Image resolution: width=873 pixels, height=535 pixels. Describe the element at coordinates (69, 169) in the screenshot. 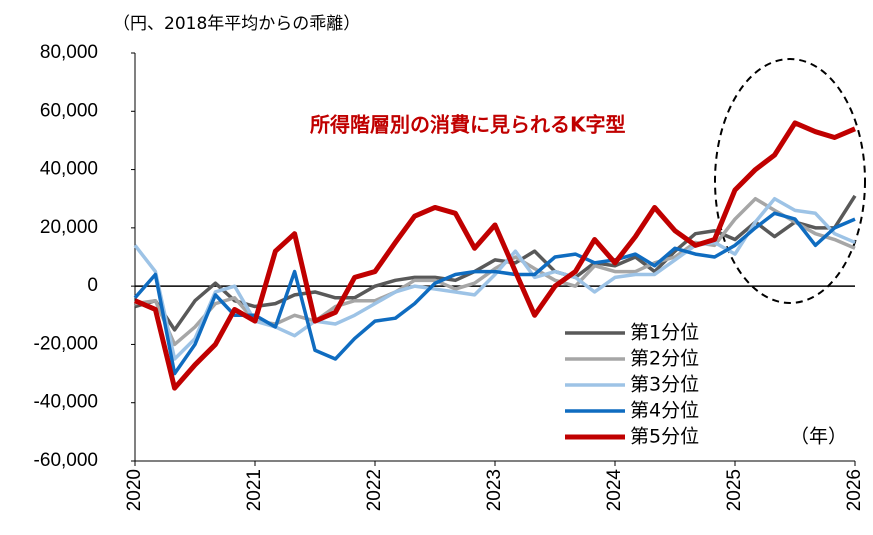

I see `y-tick-label: 40,000` at that location.